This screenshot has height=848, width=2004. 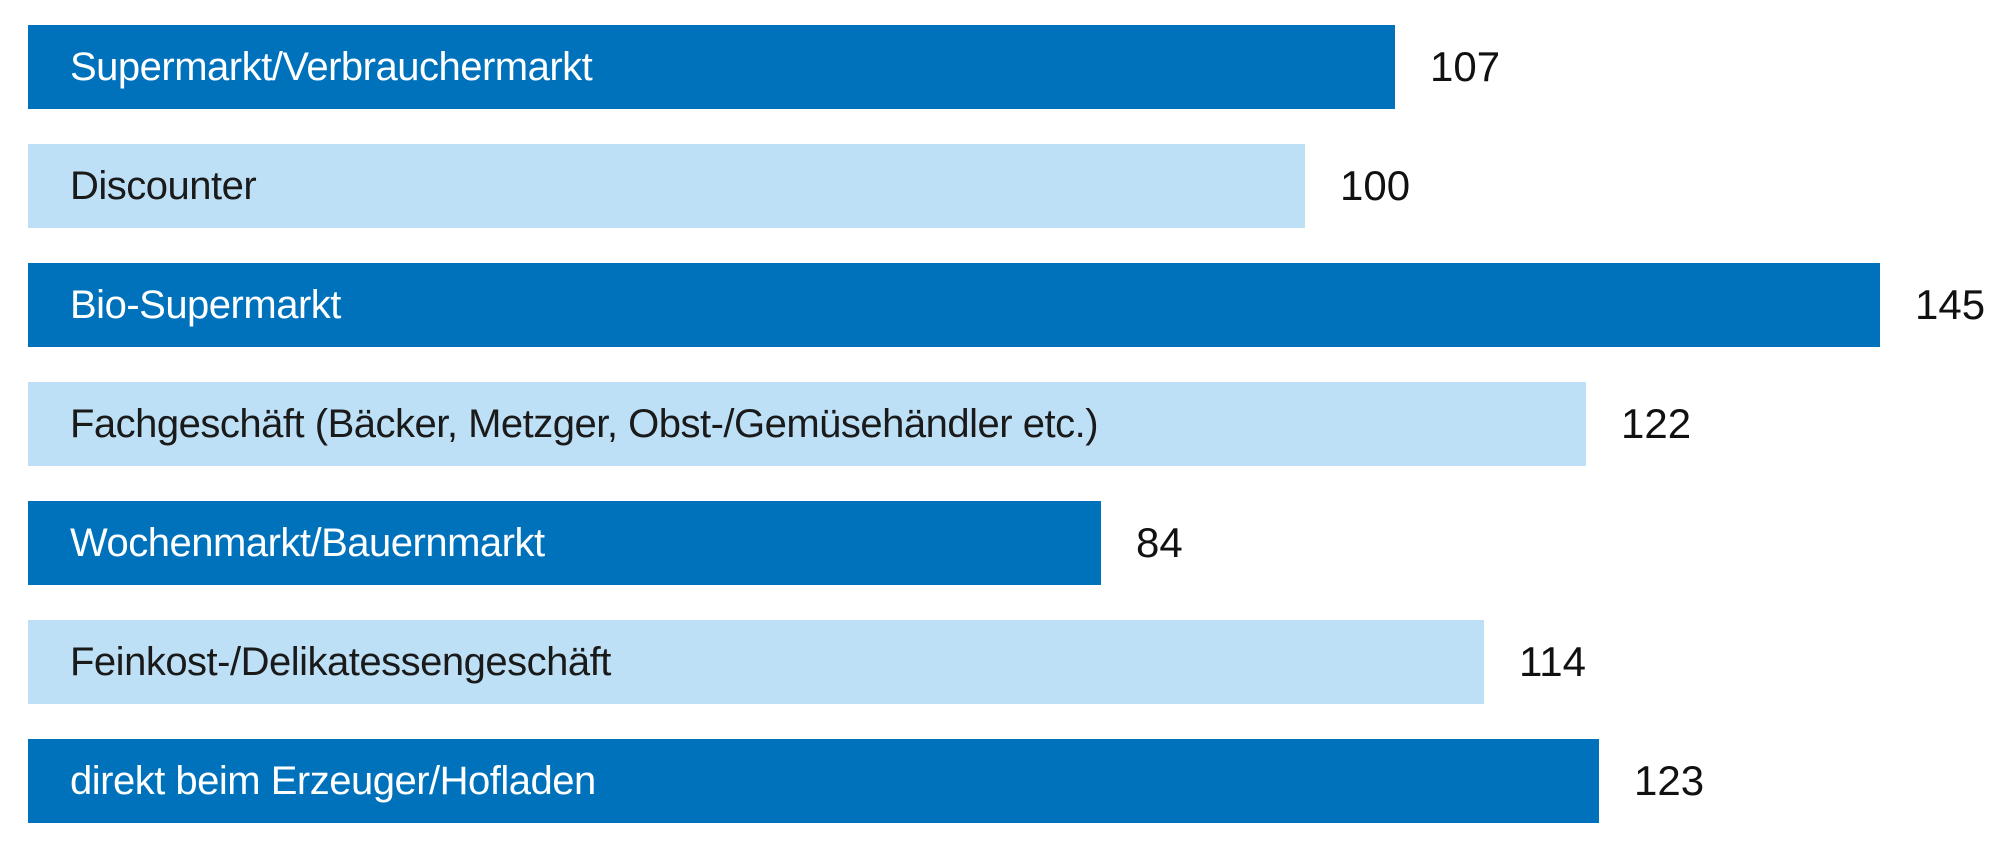 I want to click on value-label: 114, so click(x=1552, y=661).